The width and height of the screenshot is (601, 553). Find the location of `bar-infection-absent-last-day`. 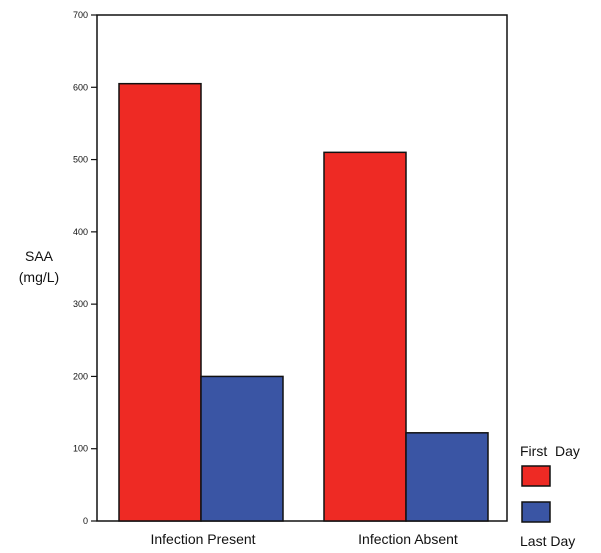

bar-infection-absent-last-day is located at coordinates (447, 477).